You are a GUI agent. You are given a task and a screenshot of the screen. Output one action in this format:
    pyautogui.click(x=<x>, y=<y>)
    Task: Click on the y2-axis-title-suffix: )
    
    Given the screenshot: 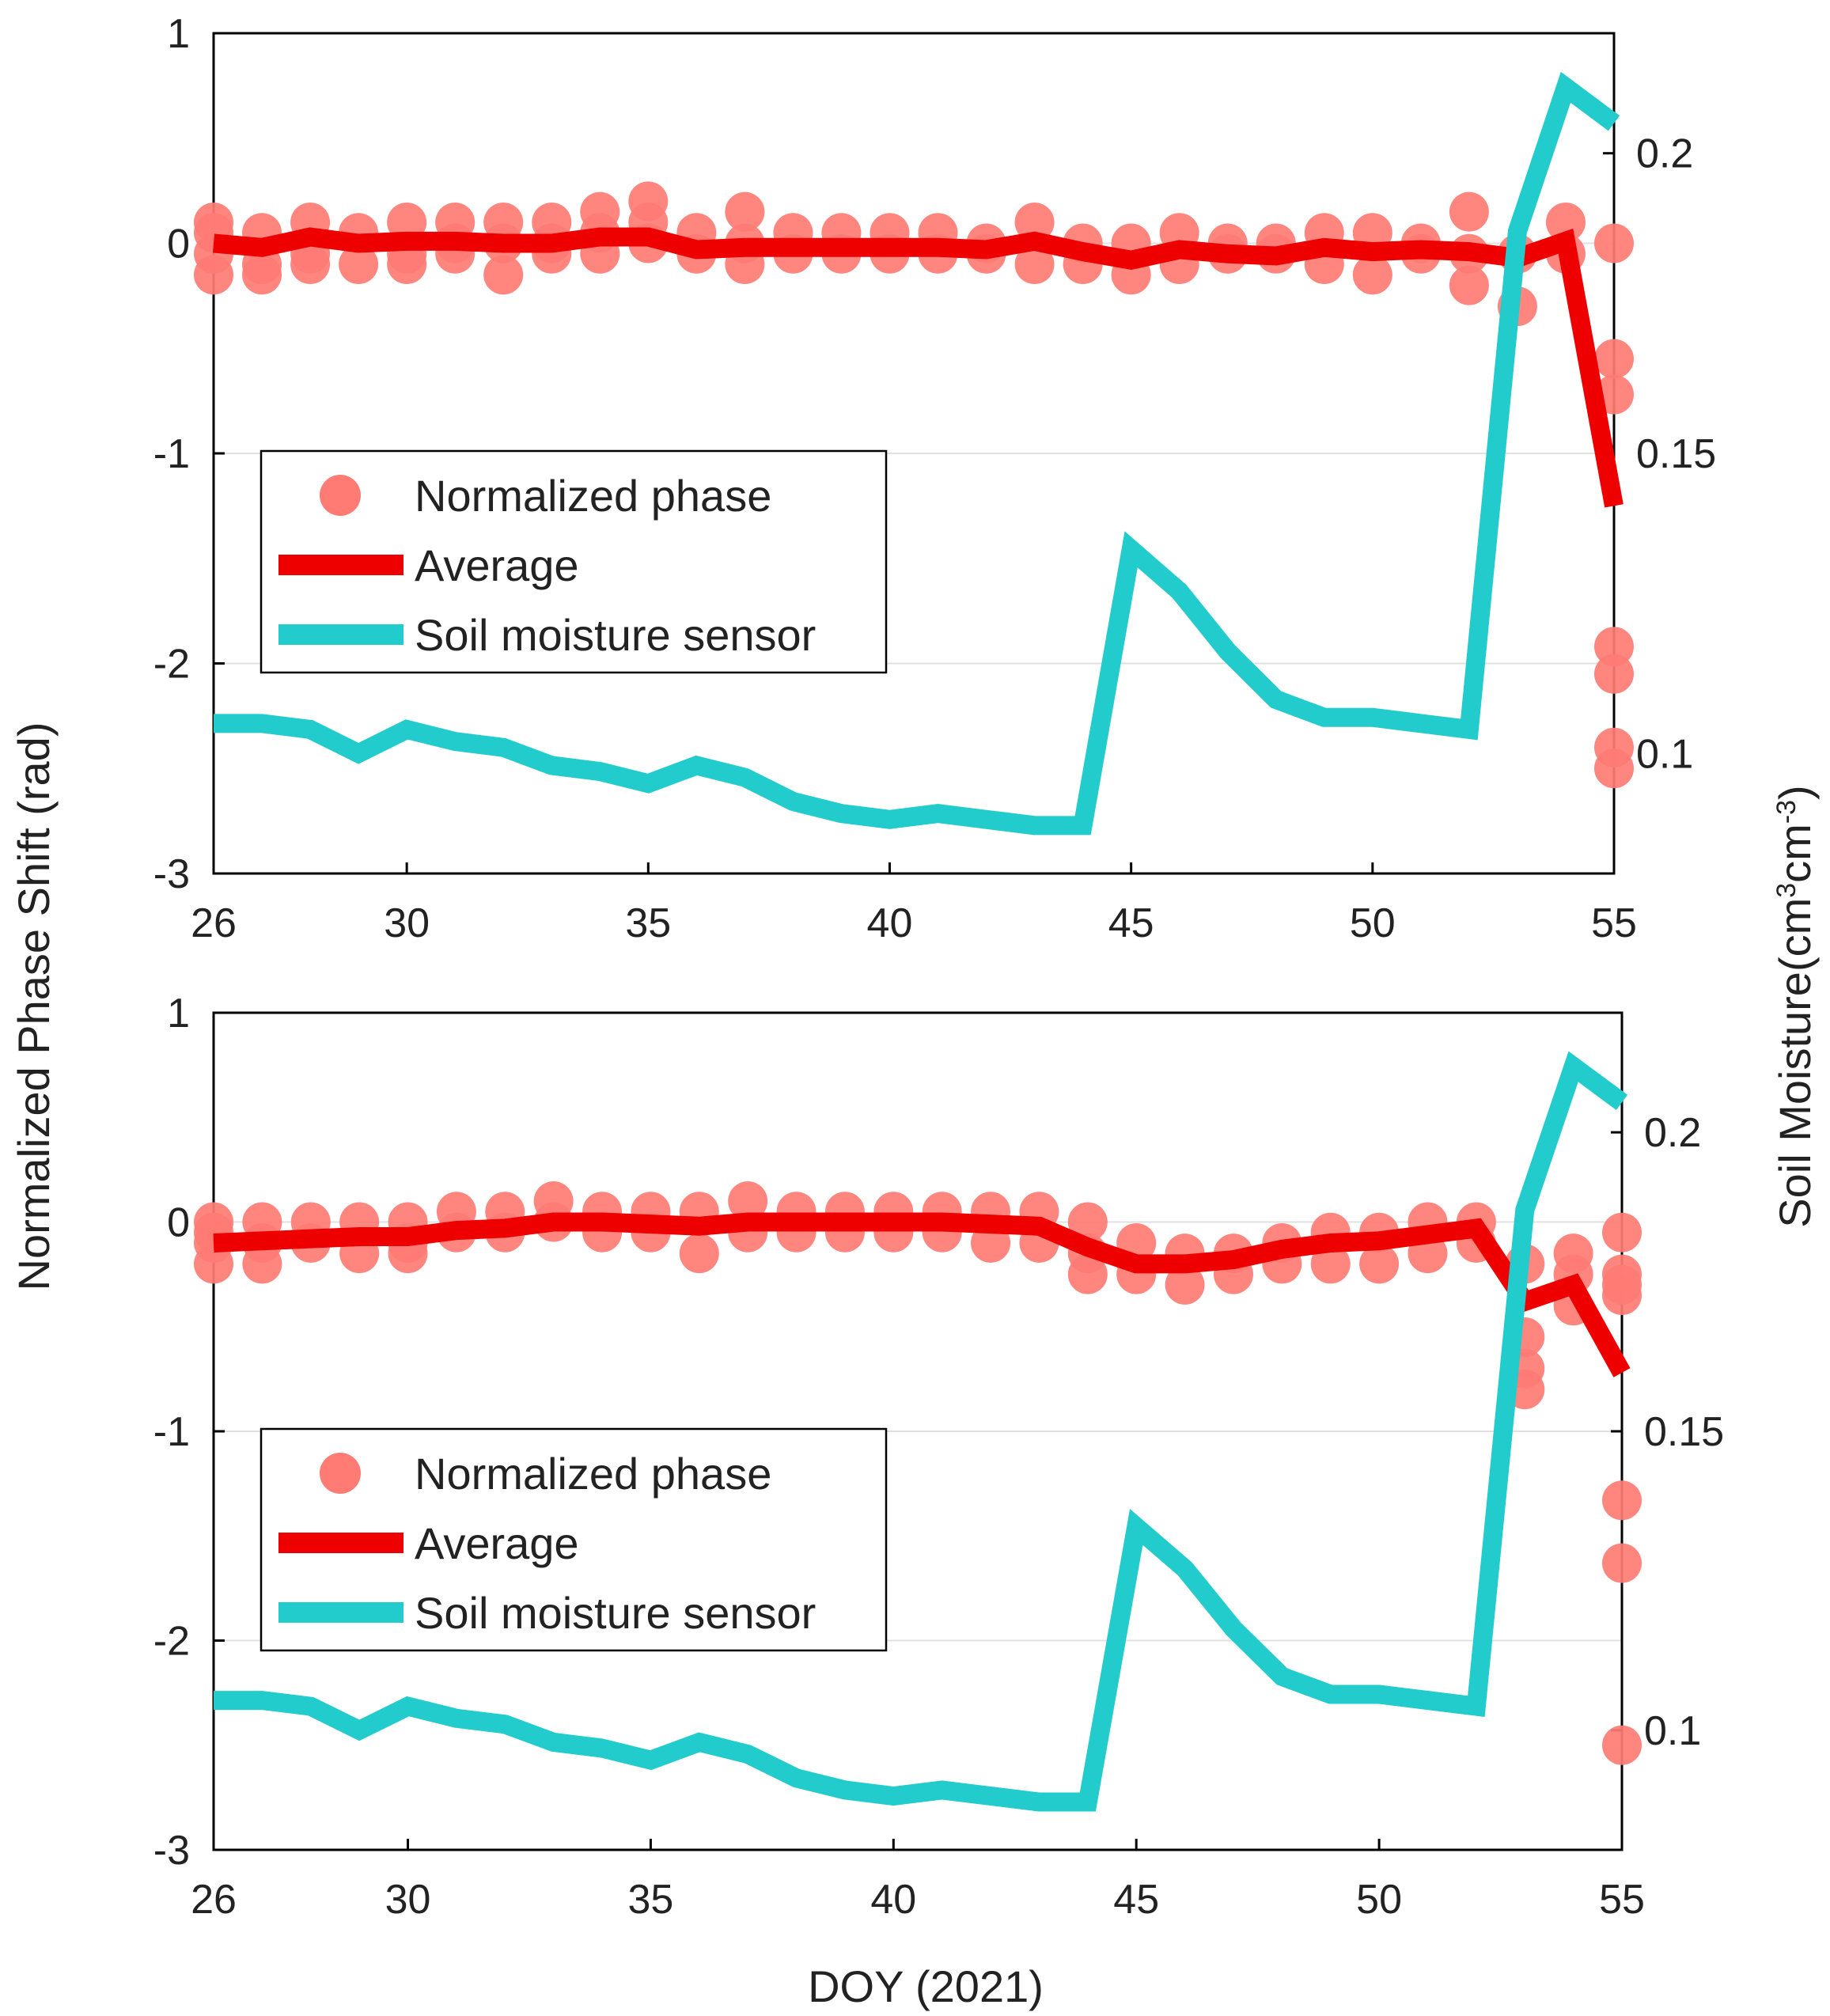 What is the action you would take?
    pyautogui.click(x=1795, y=792)
    